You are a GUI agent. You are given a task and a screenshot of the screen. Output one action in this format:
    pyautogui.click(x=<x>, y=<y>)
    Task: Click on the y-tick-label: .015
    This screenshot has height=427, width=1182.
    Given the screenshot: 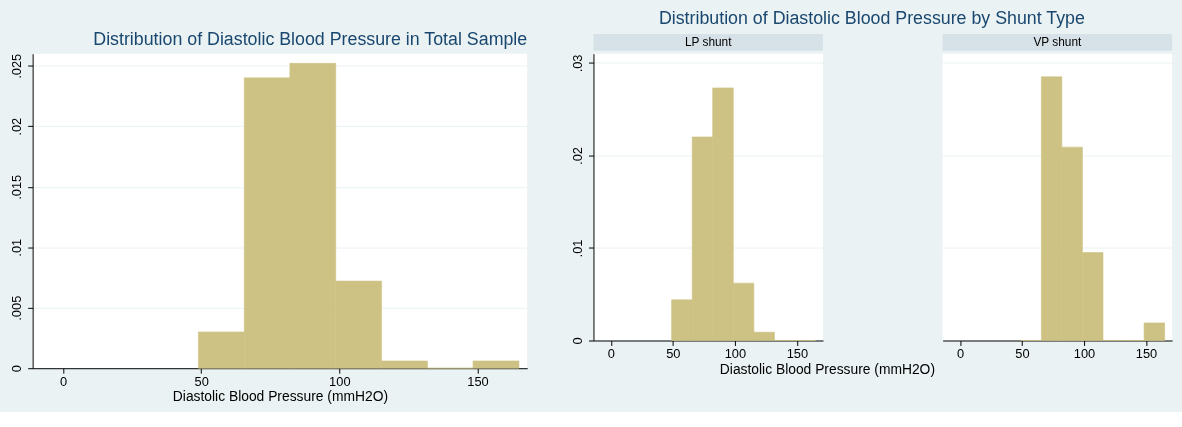 What is the action you would take?
    pyautogui.click(x=17, y=187)
    